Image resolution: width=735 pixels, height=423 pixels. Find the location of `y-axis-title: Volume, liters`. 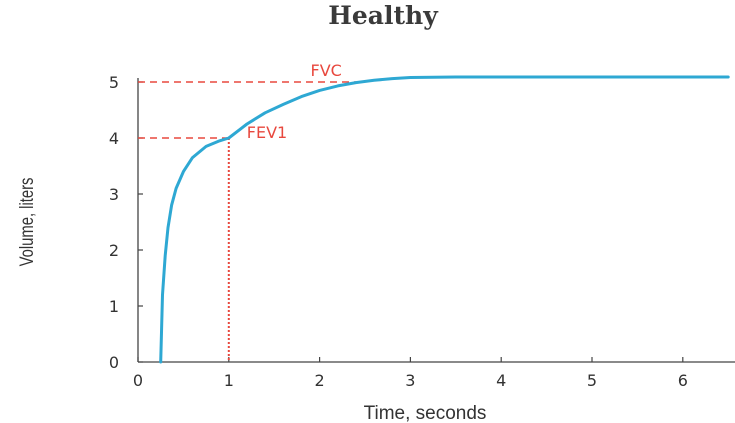

y-axis-title: Volume, liters is located at coordinates (26, 222).